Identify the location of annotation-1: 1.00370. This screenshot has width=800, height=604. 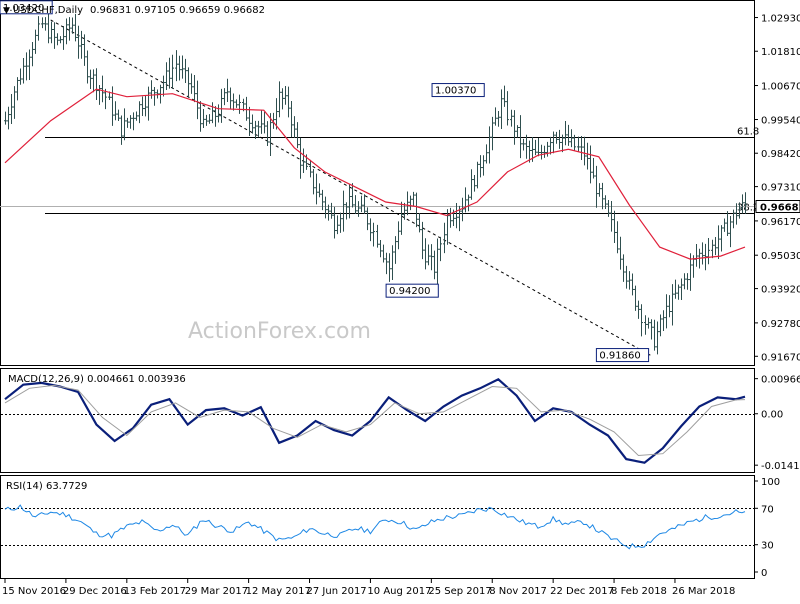
(458, 90).